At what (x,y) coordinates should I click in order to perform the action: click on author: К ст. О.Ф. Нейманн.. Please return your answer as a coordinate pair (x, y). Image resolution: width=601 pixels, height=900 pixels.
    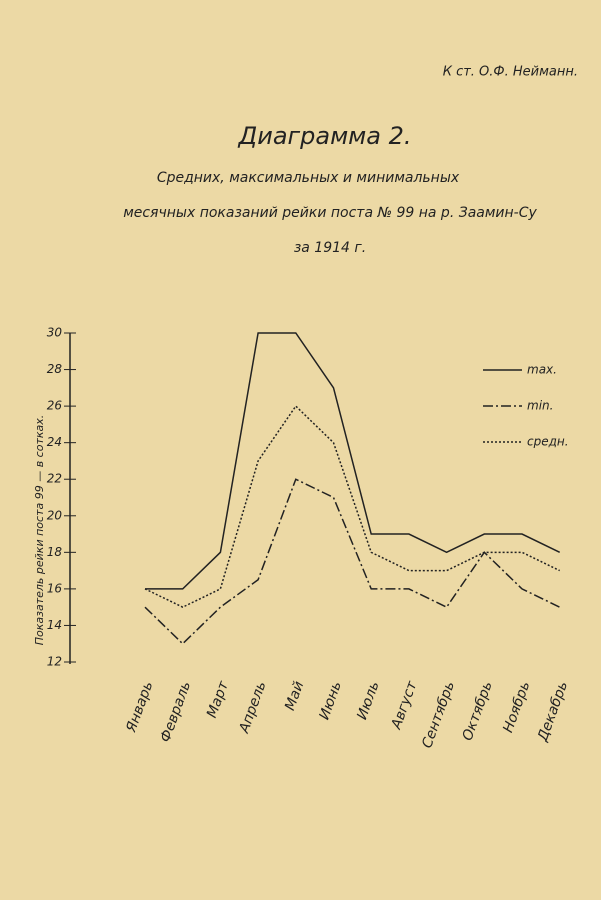
    Looking at the image, I should click on (510, 72).